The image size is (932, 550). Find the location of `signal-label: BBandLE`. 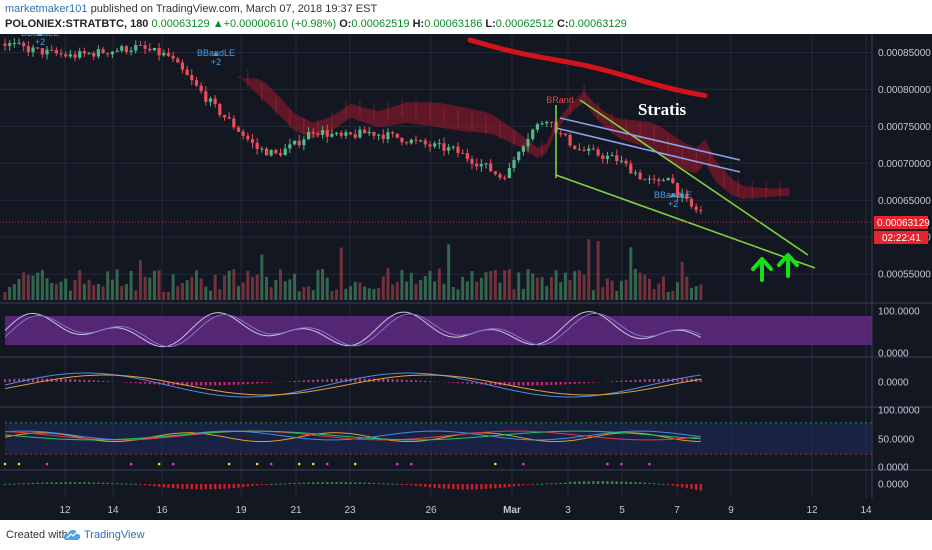

signal-label: BBandLE is located at coordinates (673, 195).